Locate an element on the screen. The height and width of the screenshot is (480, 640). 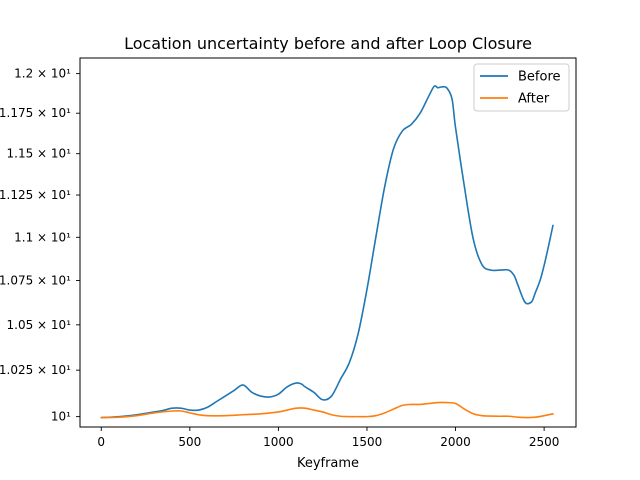
series-line-after is located at coordinates (327, 410).